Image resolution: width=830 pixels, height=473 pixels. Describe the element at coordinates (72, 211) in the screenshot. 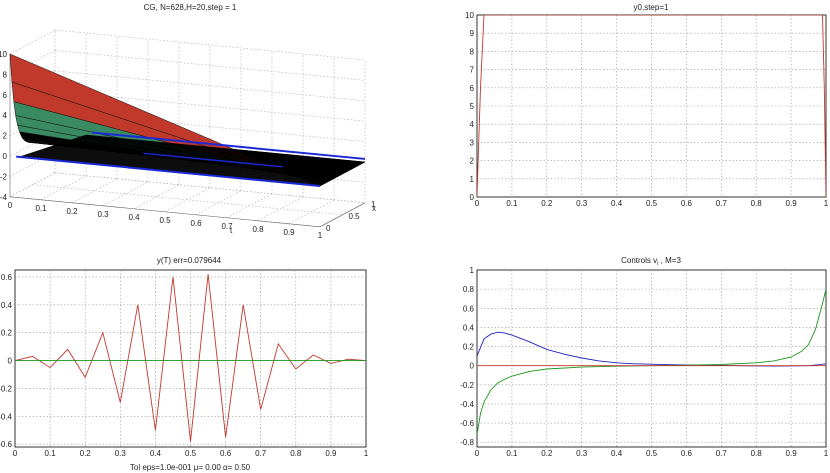

I see `t-tick-label: 0.2` at that location.